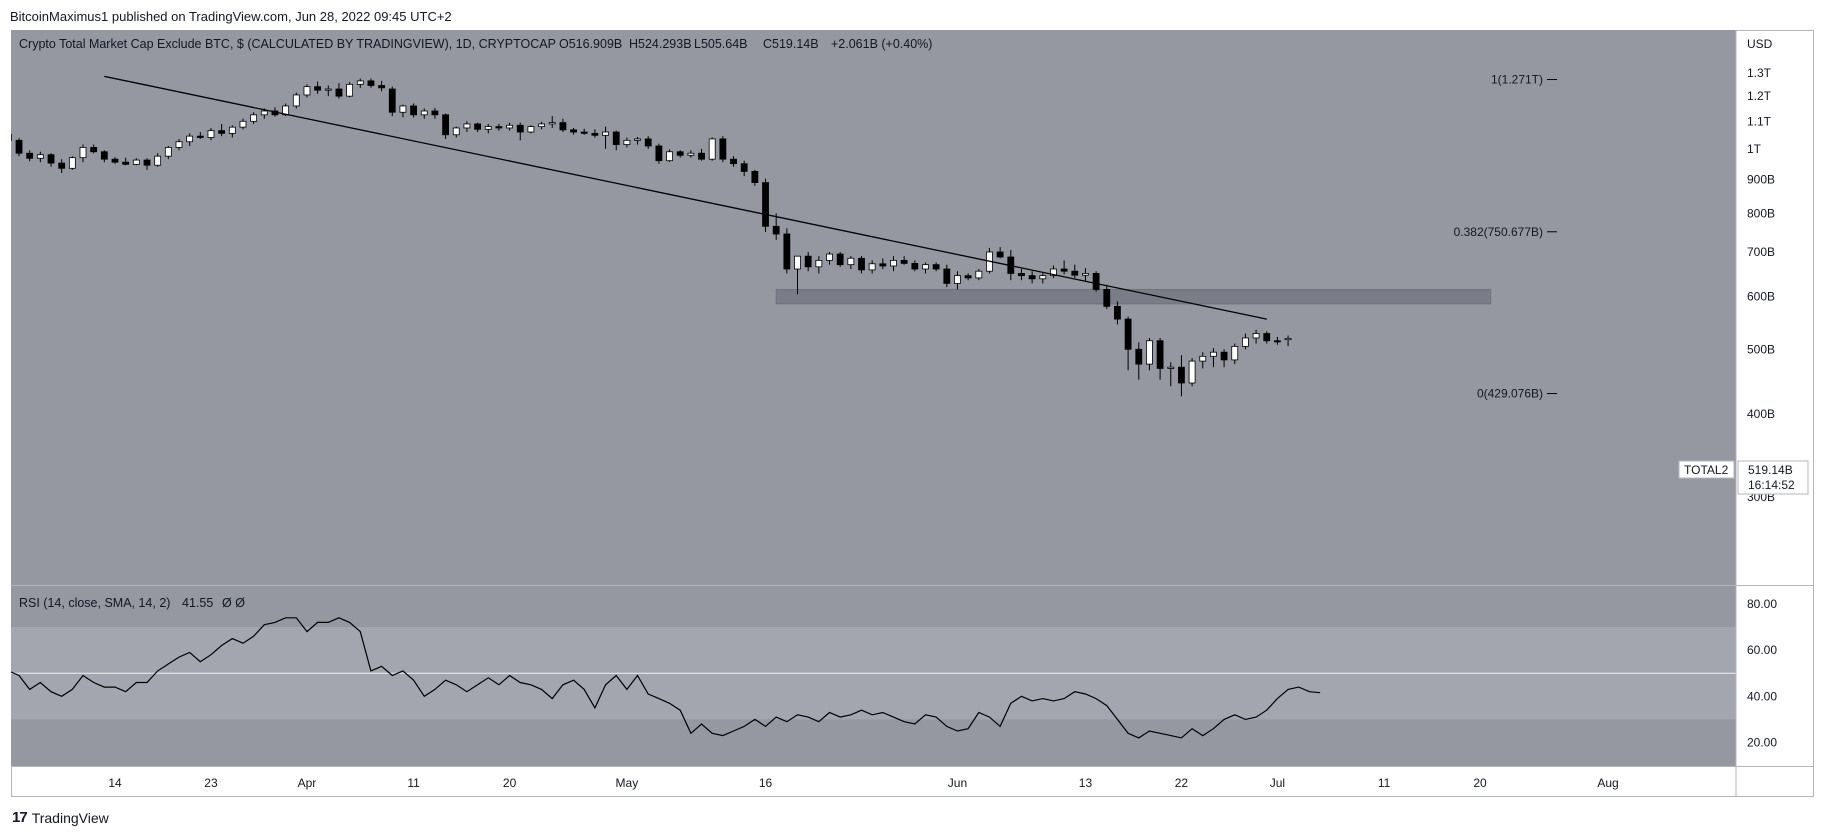  What do you see at coordinates (660, 44) in the screenshot?
I see `ohlc-value-h: H524.293B` at bounding box center [660, 44].